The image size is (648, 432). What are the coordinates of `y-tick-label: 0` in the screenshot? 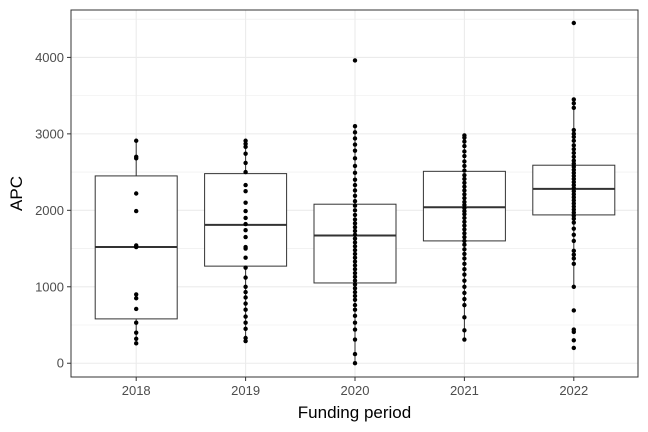 It's located at (60, 363).